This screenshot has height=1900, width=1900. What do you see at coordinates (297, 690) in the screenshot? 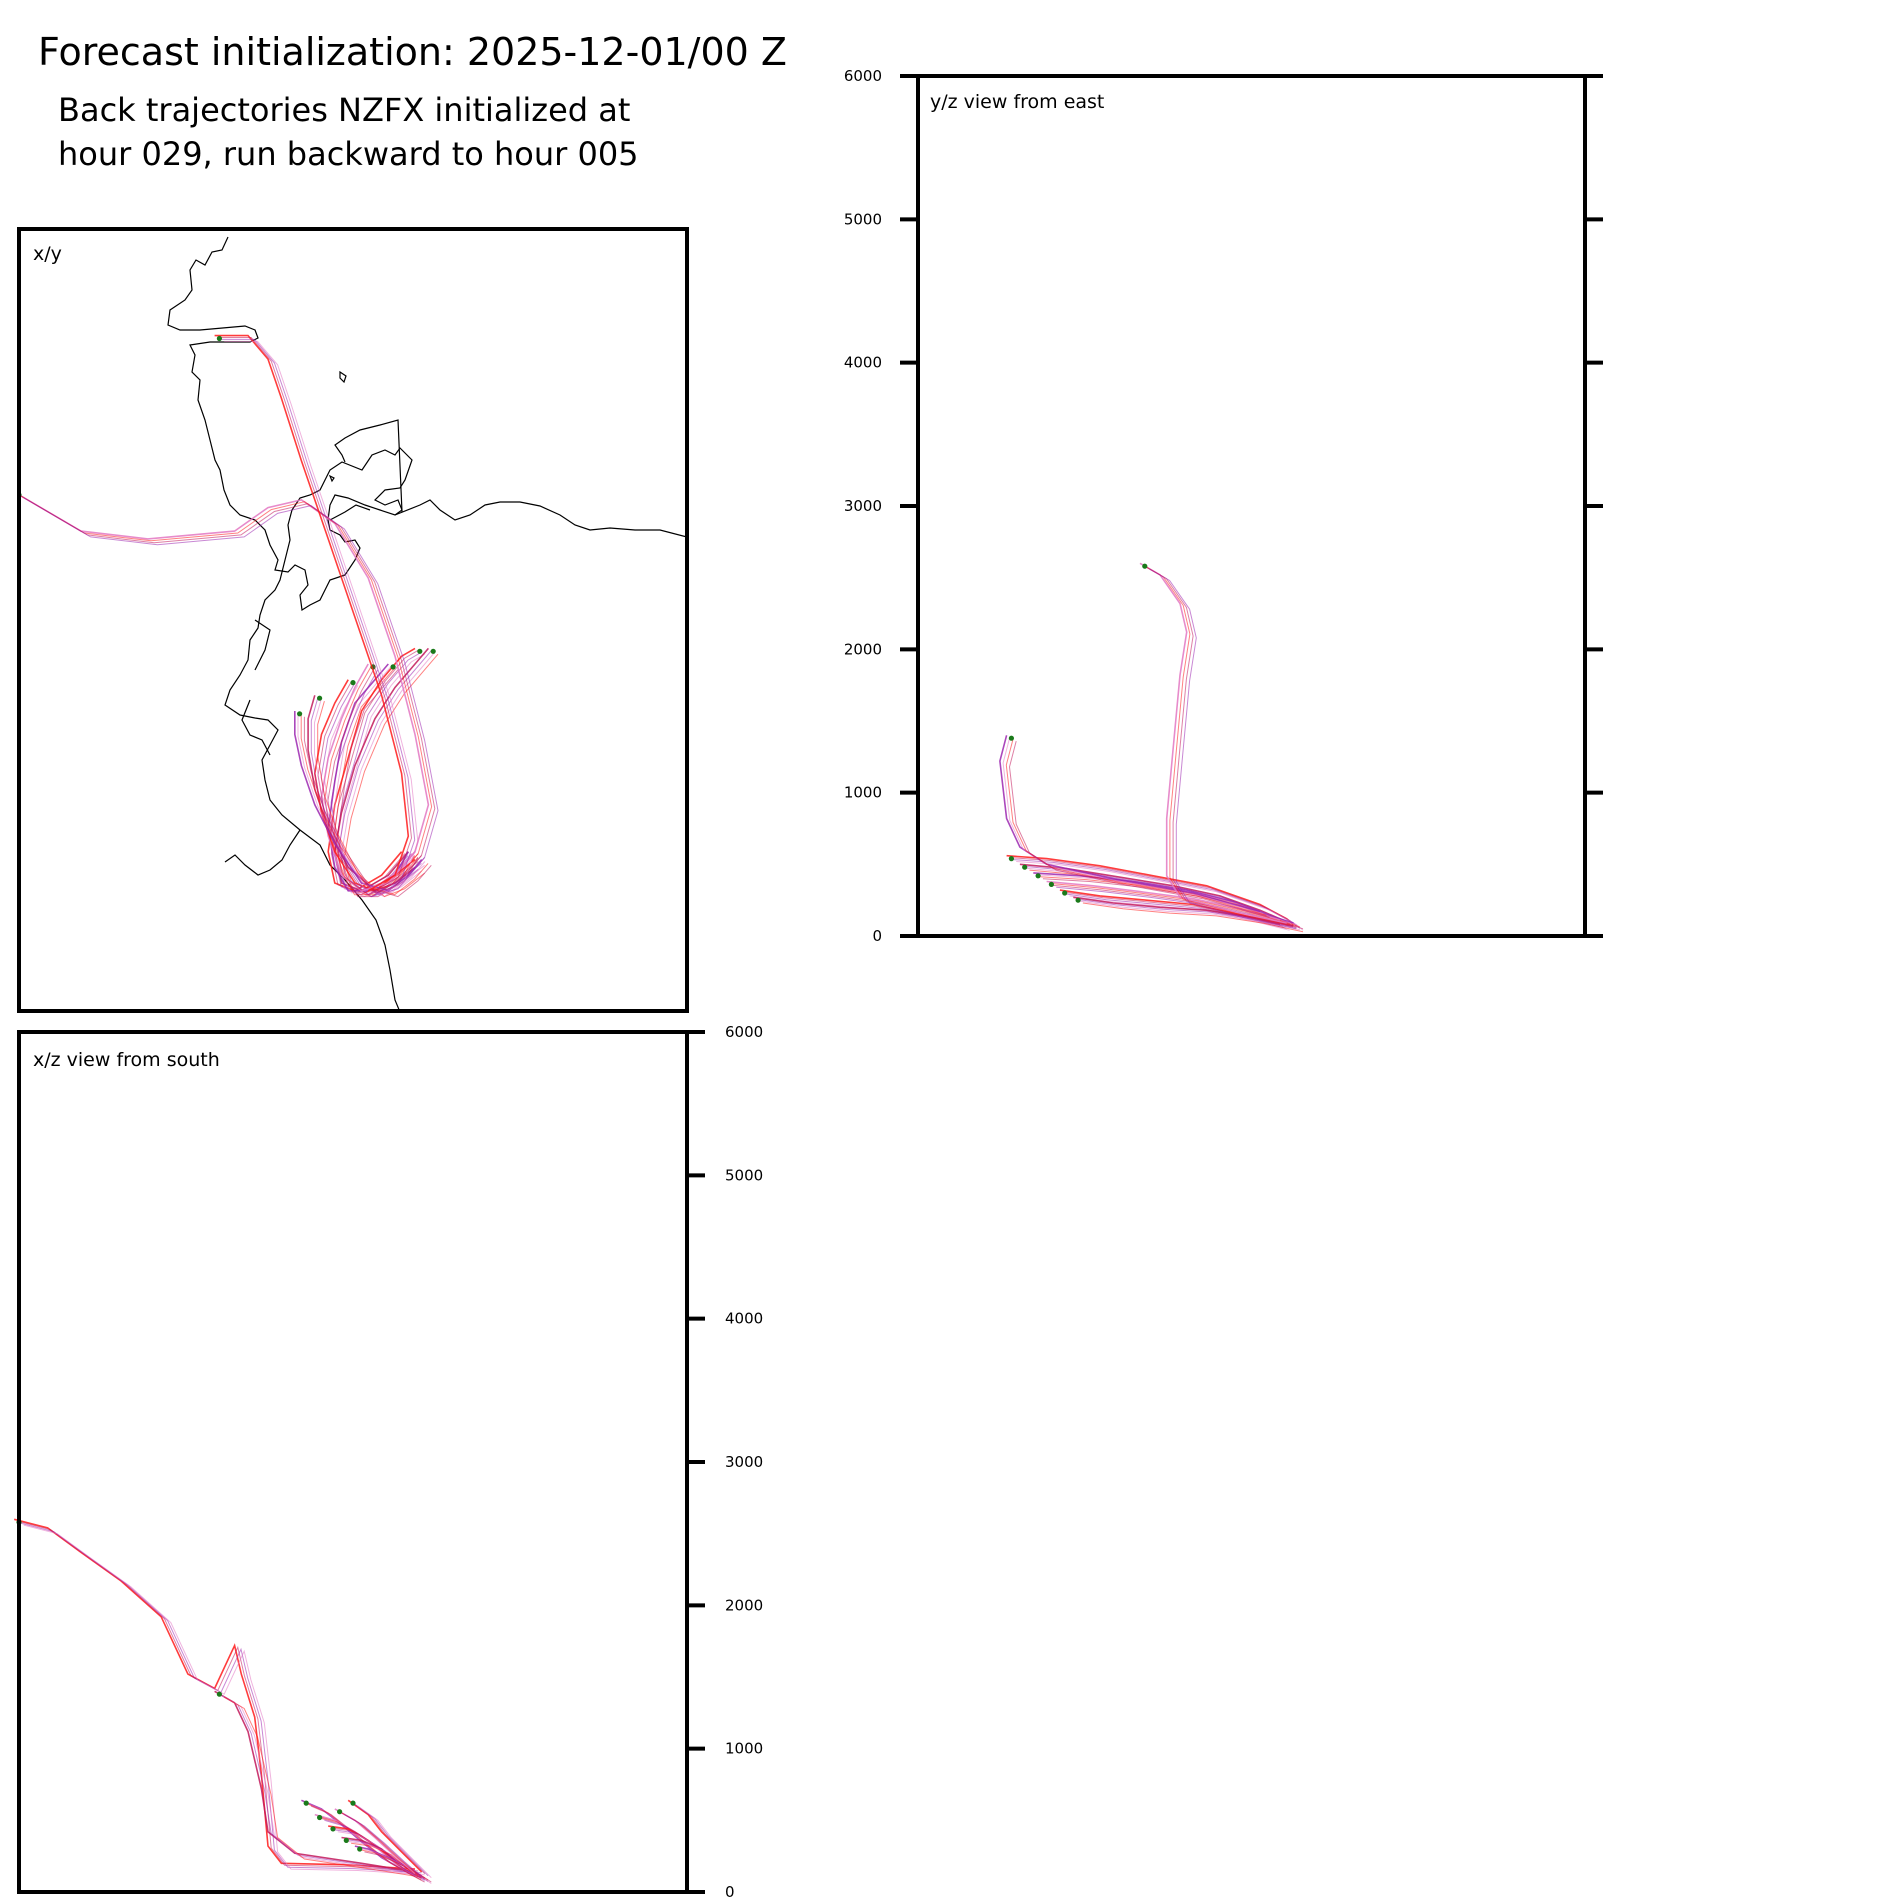
I see `coastline-bay` at bounding box center [297, 690].